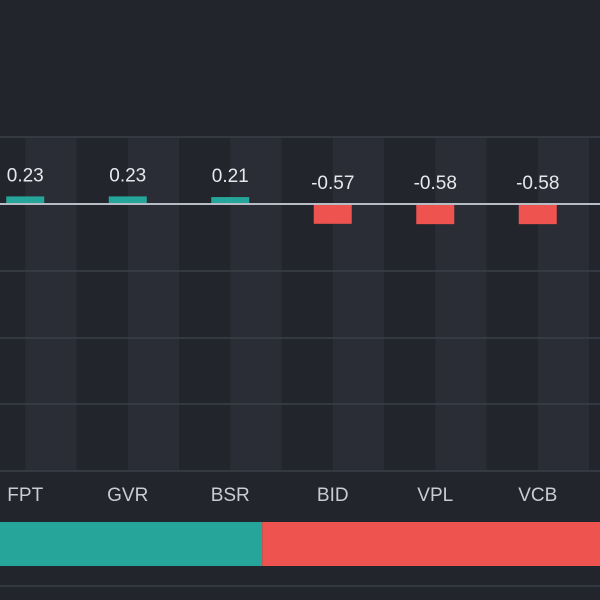 The width and height of the screenshot is (600, 600). What do you see at coordinates (25, 495) in the screenshot?
I see `tick-label-fpt: FPT` at bounding box center [25, 495].